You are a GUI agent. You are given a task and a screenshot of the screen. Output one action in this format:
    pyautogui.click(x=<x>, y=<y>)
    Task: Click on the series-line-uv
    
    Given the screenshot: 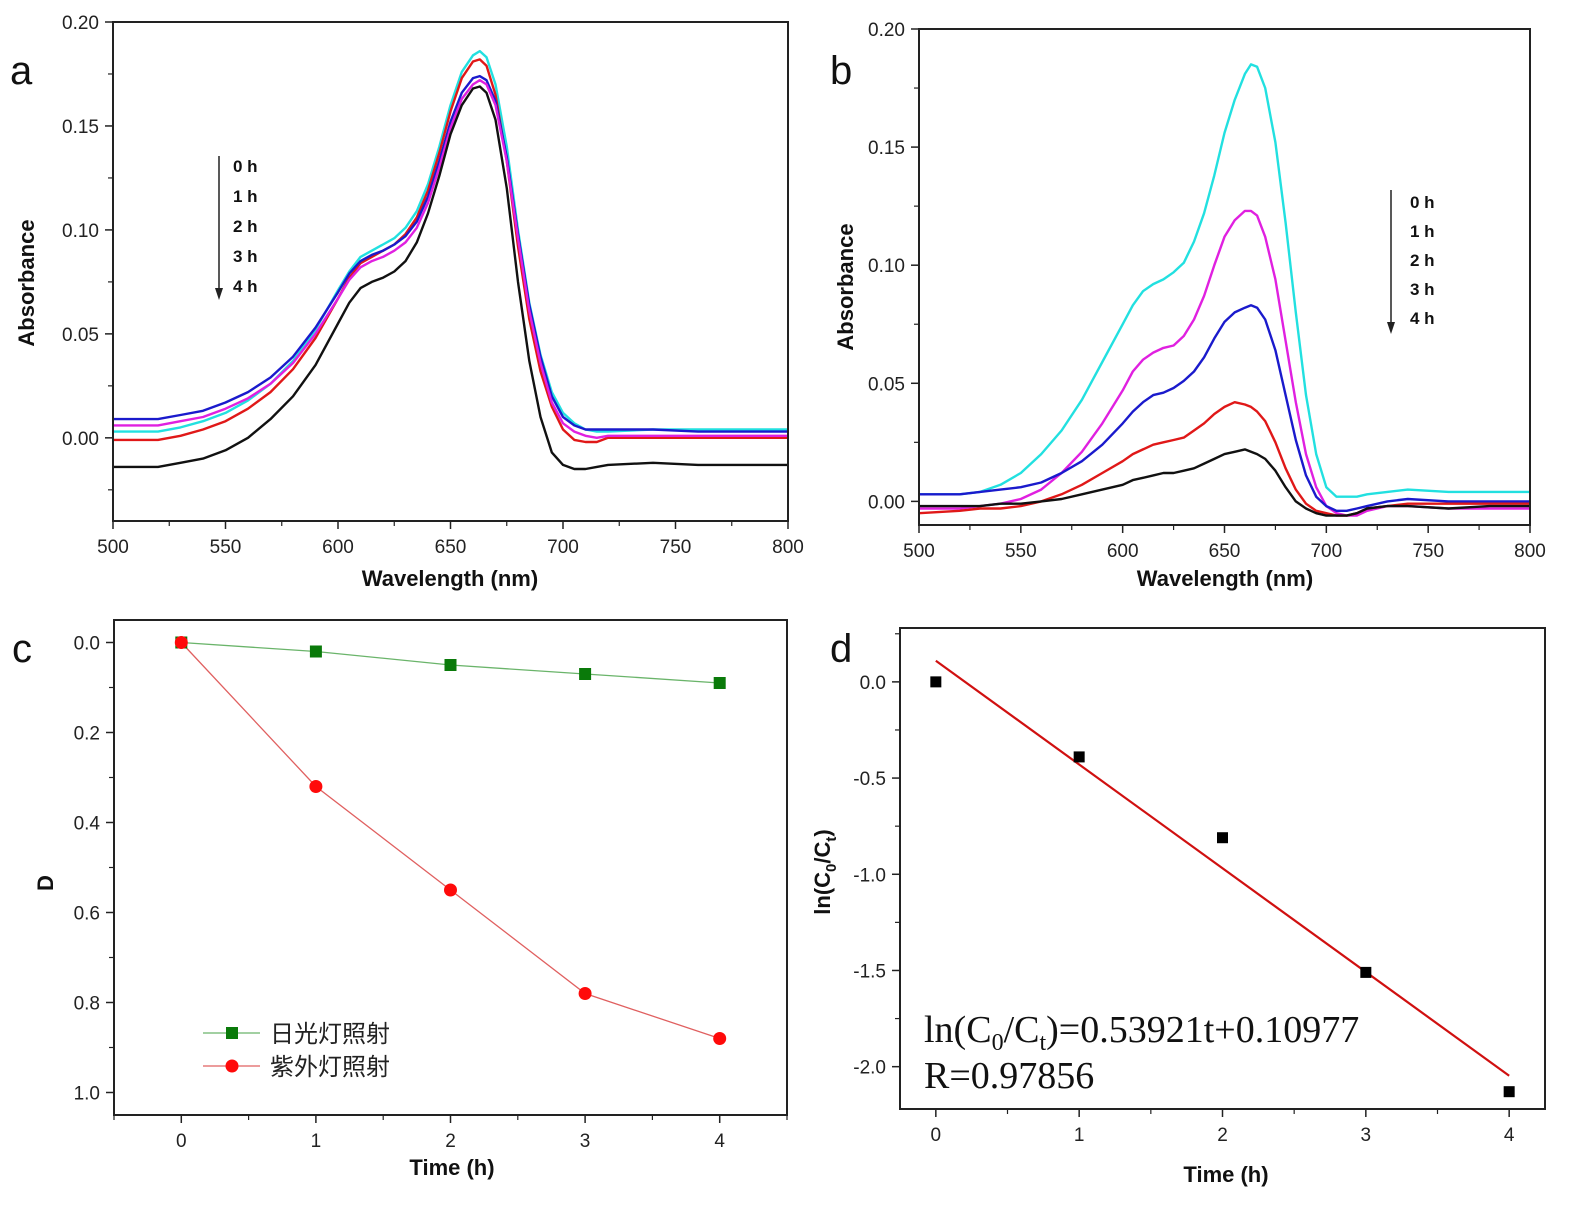 What is the action you would take?
    pyautogui.click(x=450, y=841)
    